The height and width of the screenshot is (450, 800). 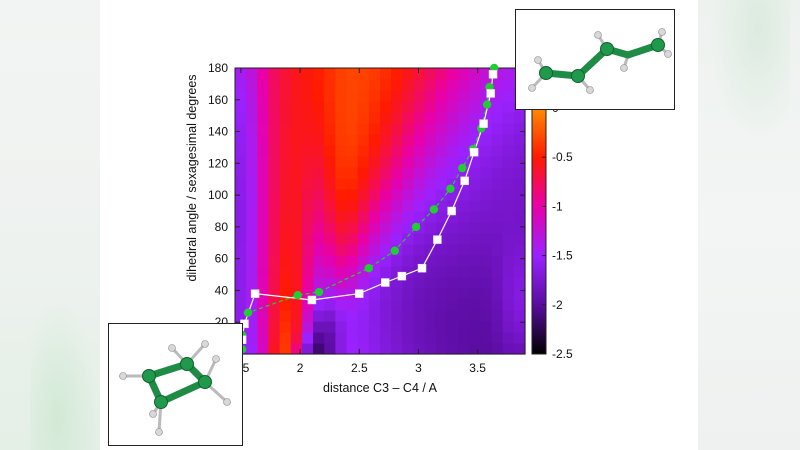 What do you see at coordinates (50, 225) in the screenshot?
I see `left-background-panel` at bounding box center [50, 225].